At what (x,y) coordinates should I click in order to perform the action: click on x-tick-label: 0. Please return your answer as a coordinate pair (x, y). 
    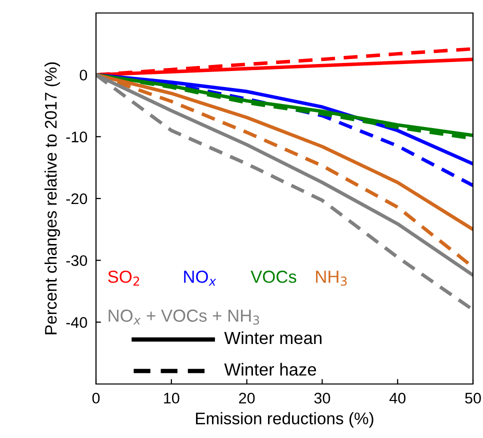
    Looking at the image, I should click on (96, 398).